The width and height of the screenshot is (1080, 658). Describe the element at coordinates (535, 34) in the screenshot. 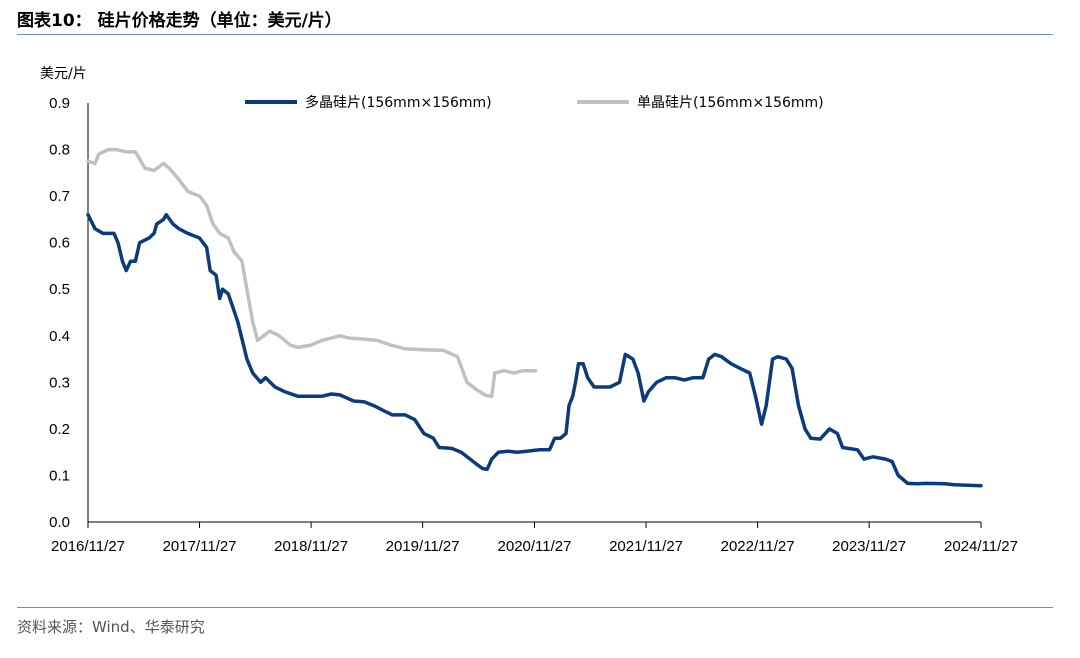

I see `top-divider` at that location.